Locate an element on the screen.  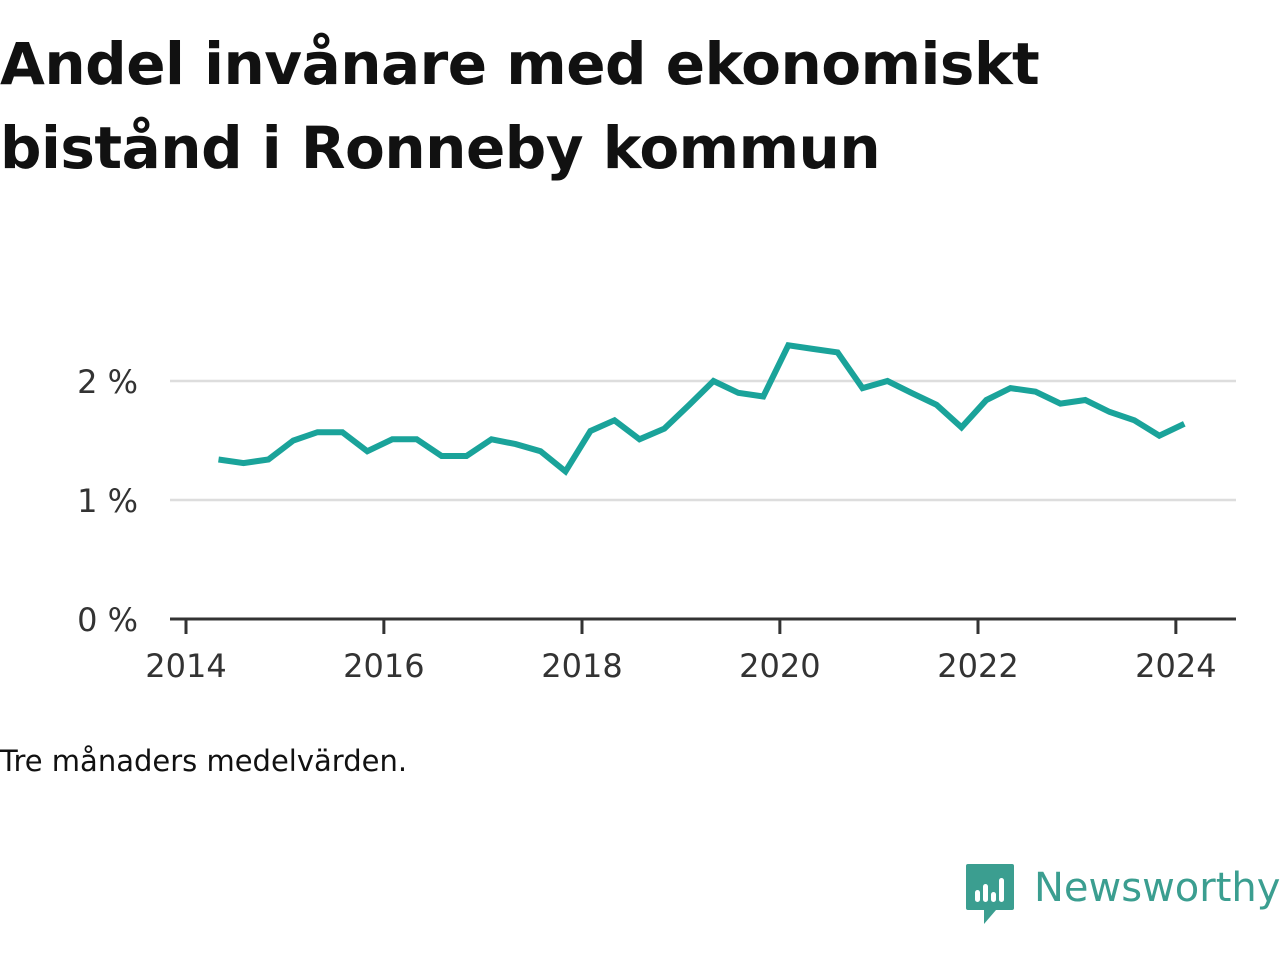
gridlines is located at coordinates (703, 440).